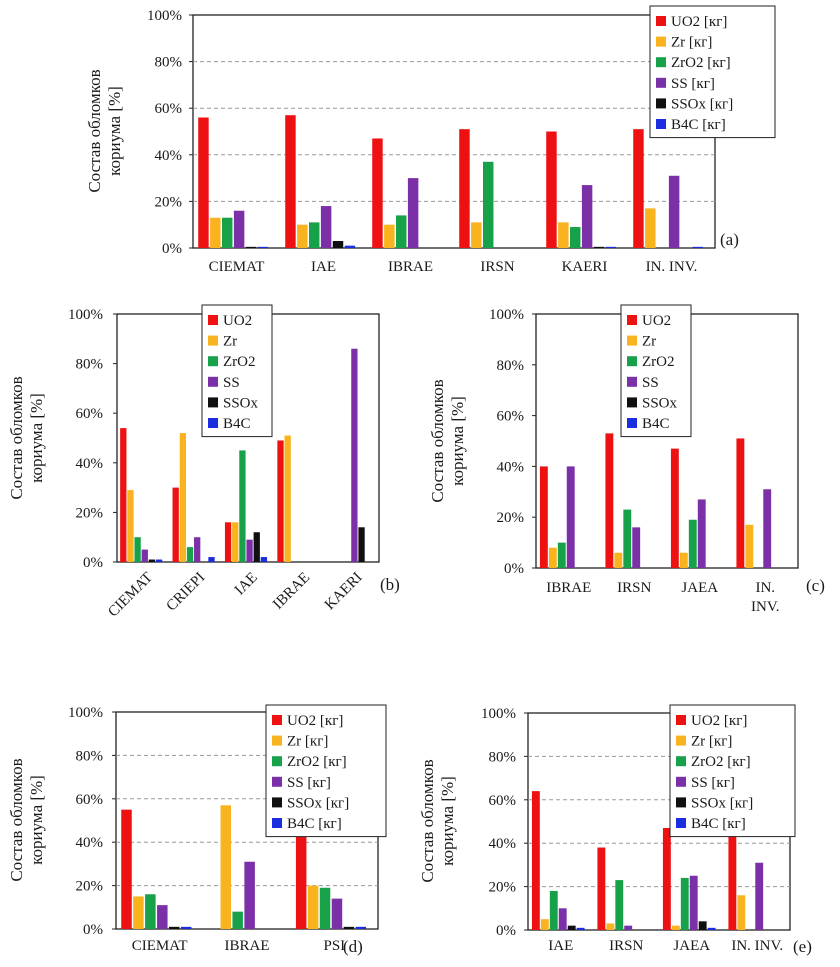 The image size is (840, 967). What do you see at coordinates (230, 342) in the screenshot?
I see `legend-label: Zr` at bounding box center [230, 342].